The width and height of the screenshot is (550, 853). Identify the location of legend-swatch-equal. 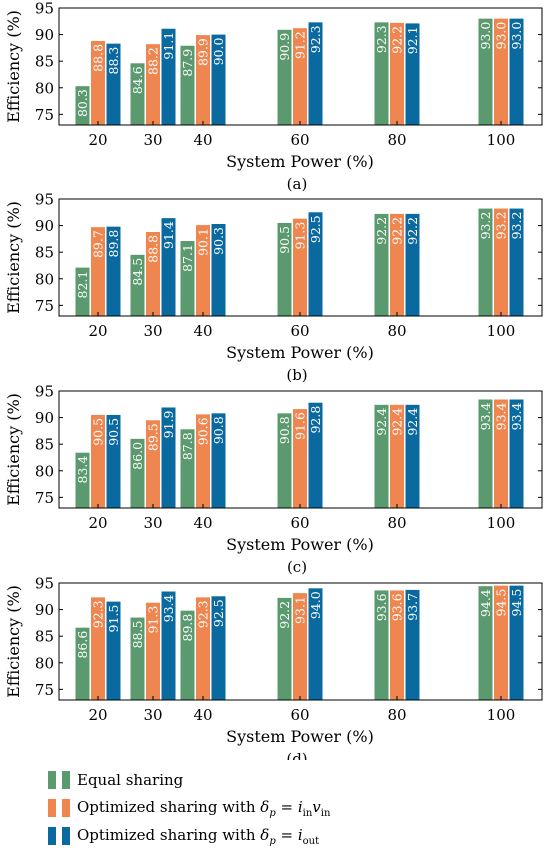
(52, 780).